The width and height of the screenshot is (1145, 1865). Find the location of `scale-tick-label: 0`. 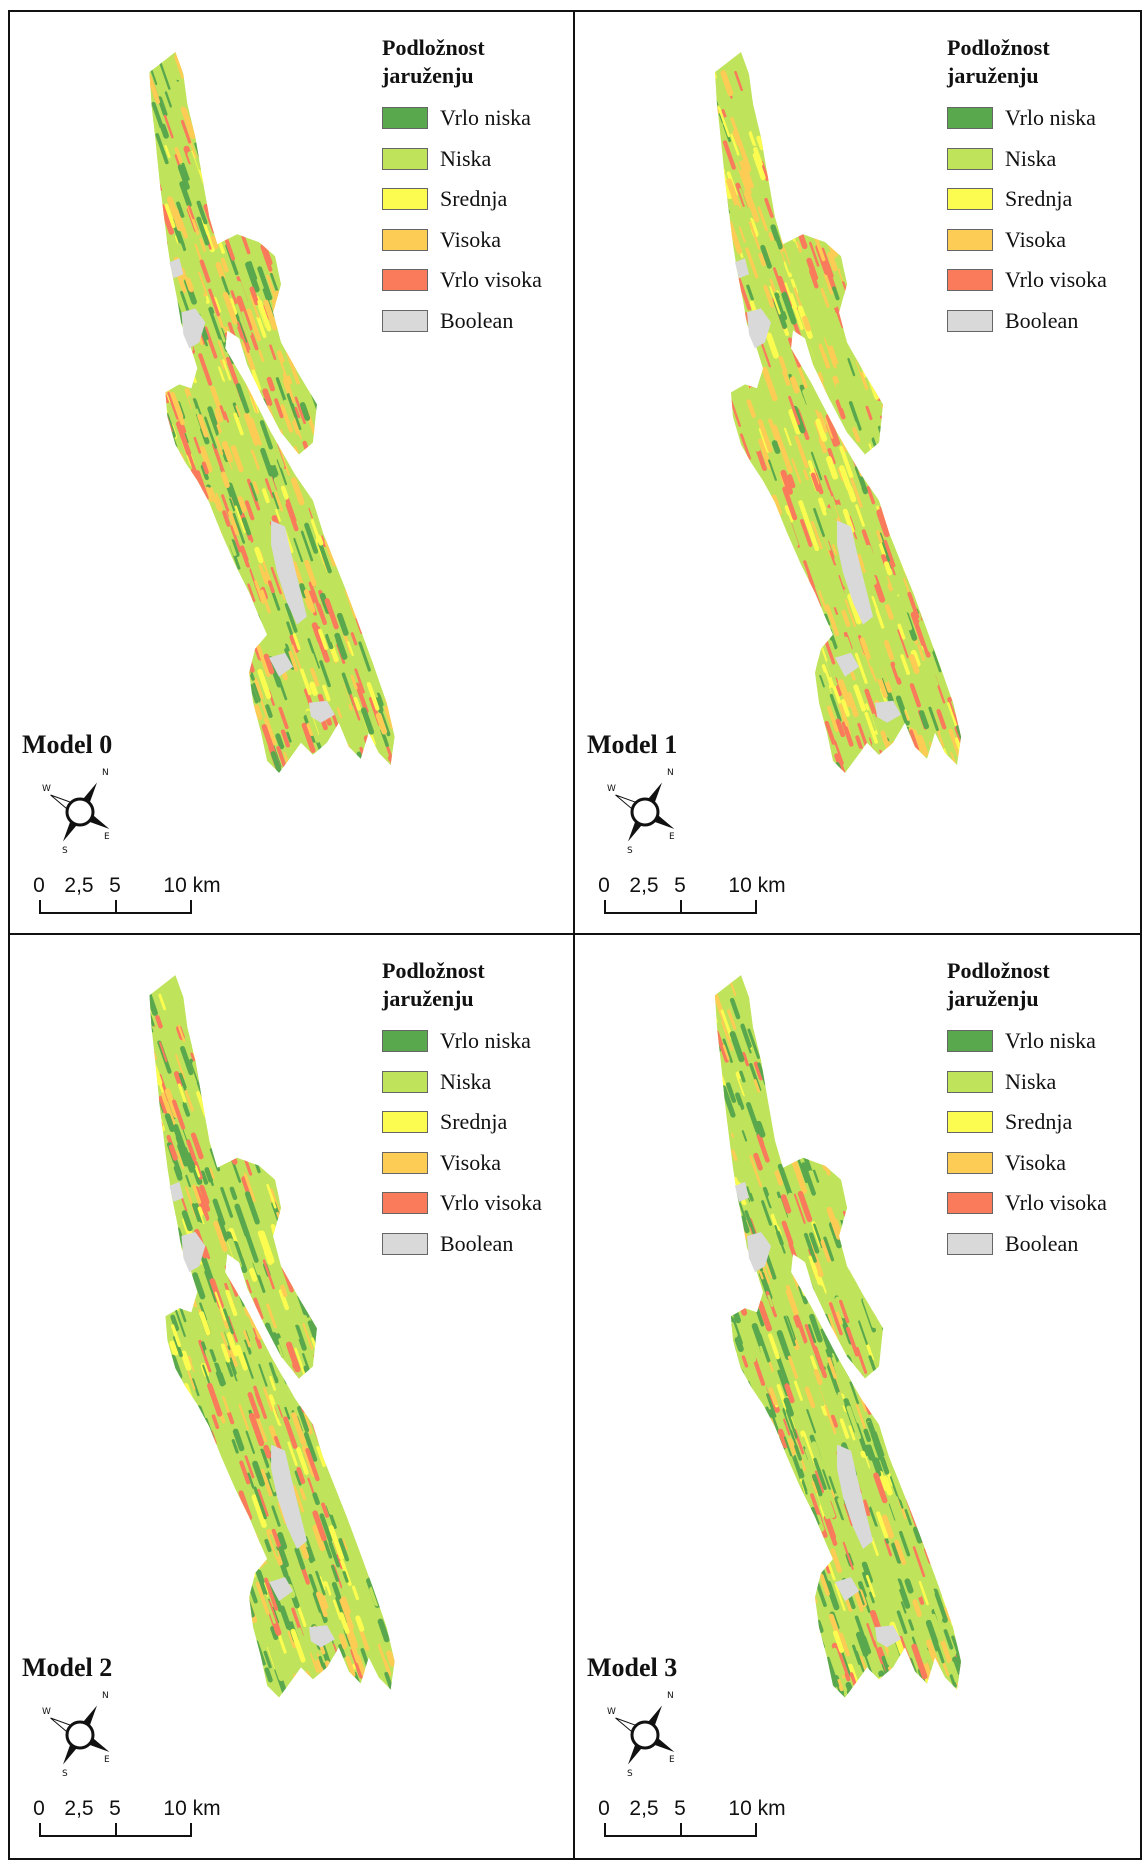

scale-tick-label: 0 is located at coordinates (39, 1808).